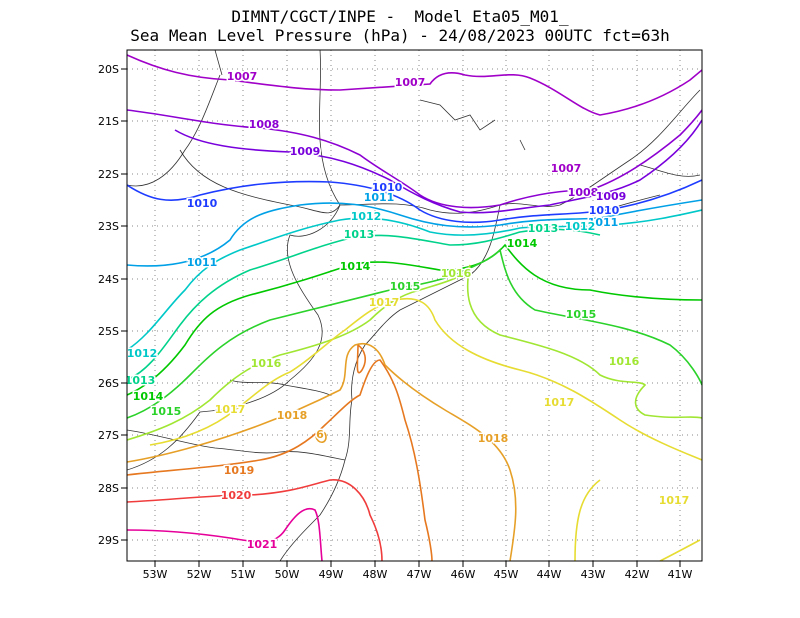  Describe the element at coordinates (375, 574) in the screenshot. I see `lon-tick-label: 48W` at that location.